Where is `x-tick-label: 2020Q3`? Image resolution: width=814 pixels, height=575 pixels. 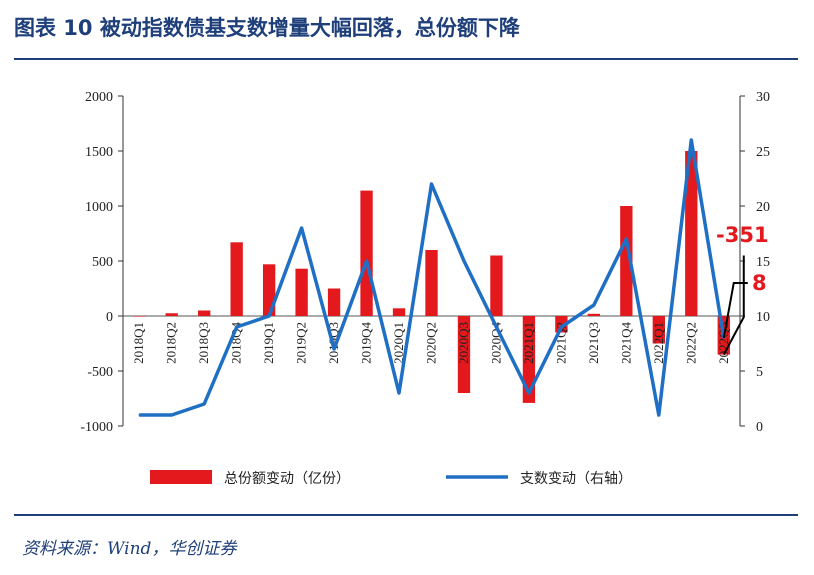 x-tick-label: 2020Q3 is located at coordinates (463, 343).